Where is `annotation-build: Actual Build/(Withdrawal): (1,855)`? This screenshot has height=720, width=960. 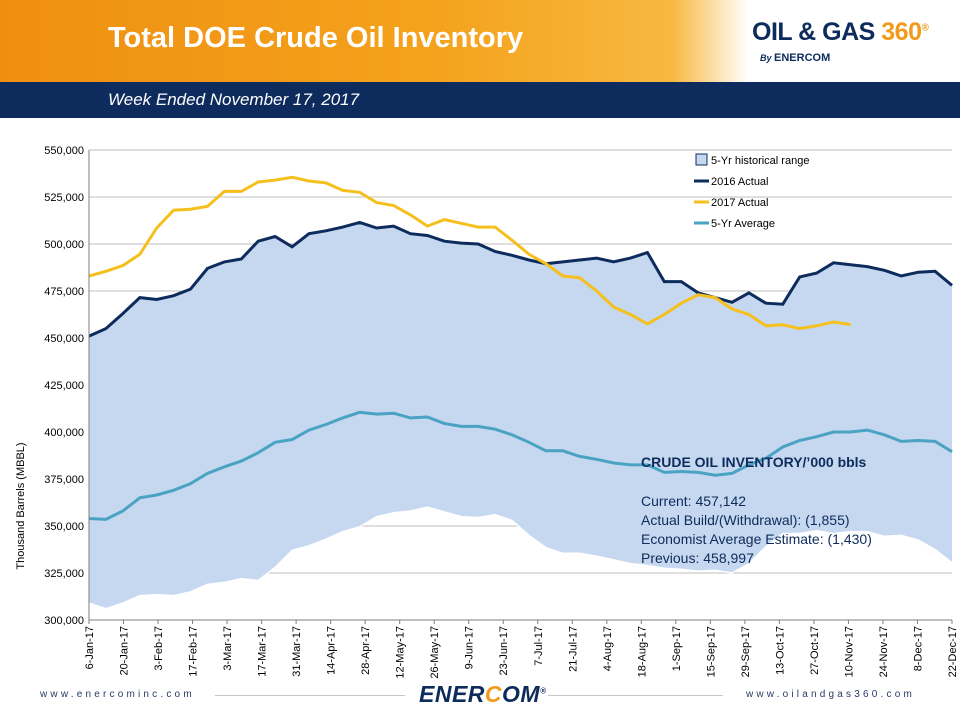
annotation-build: Actual Build/(Withdrawal): (1,855) is located at coordinates (745, 520).